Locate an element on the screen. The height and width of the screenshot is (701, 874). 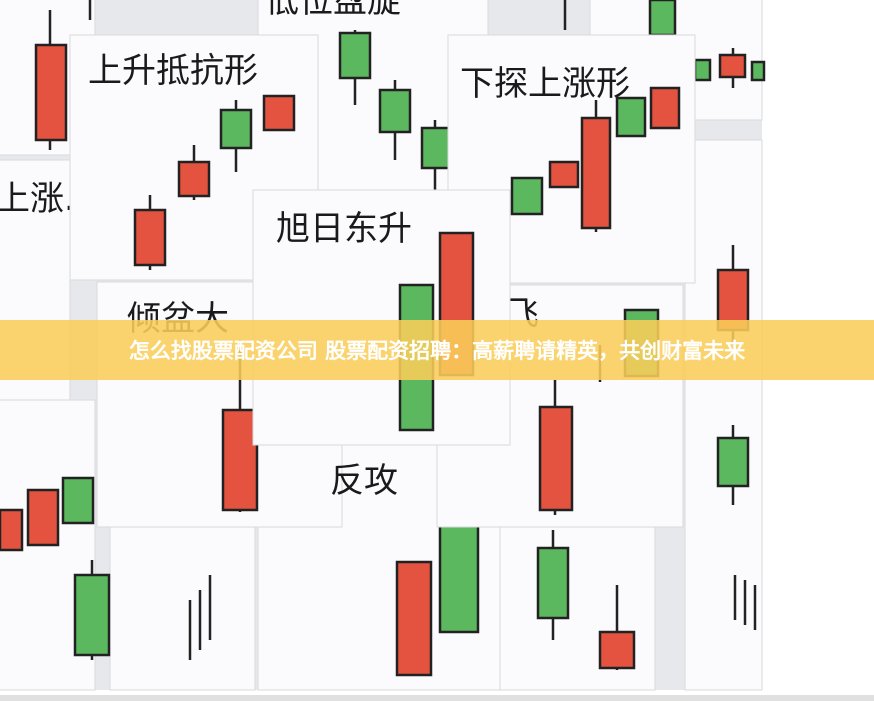
card-label: 反攻 is located at coordinates (364, 481).